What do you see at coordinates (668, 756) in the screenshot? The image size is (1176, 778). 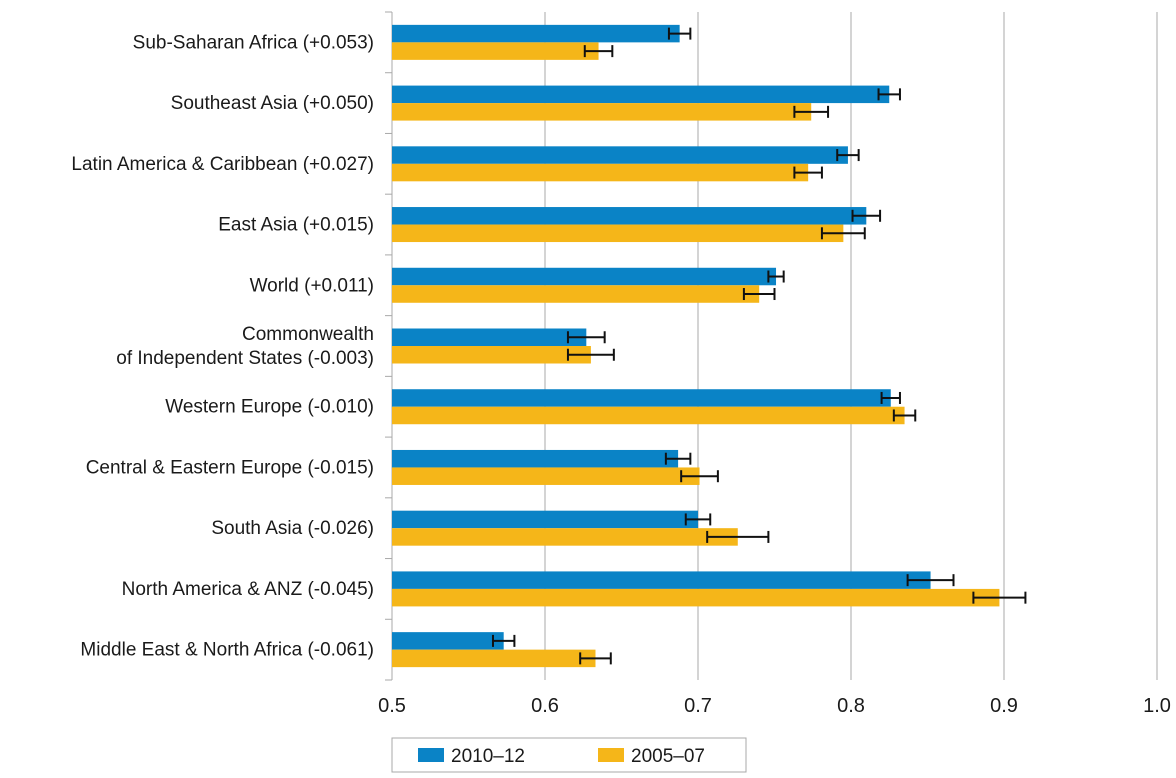 I see `legend-label: 2005–07` at bounding box center [668, 756].